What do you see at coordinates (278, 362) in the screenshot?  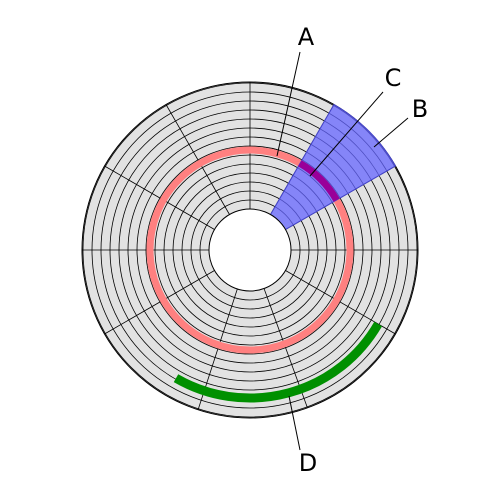 I see `cluster-arc` at bounding box center [278, 362].